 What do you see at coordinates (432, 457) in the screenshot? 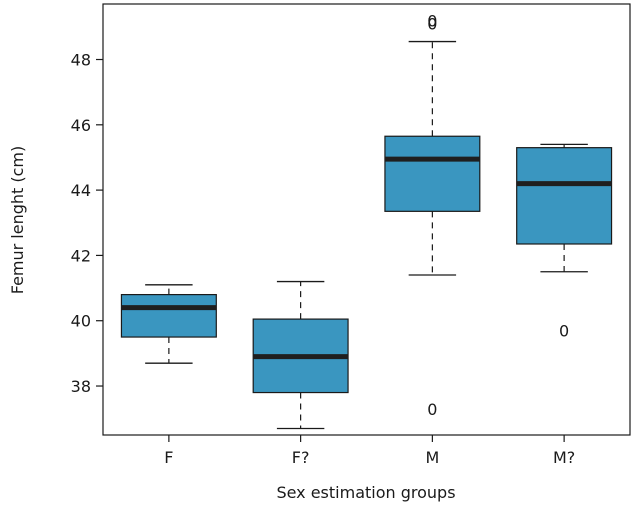
I see `x-tick-label: M` at bounding box center [432, 457].